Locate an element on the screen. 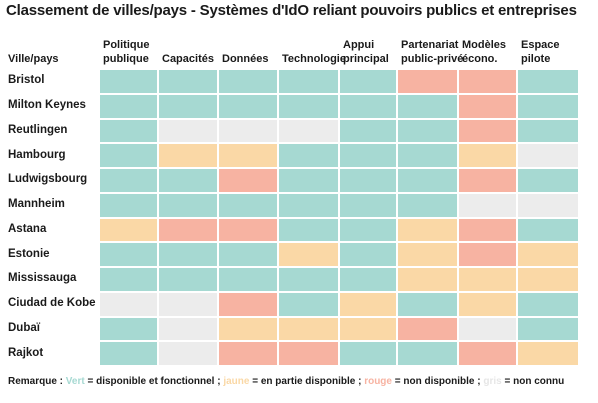  column-header: Données is located at coordinates (245, 59).